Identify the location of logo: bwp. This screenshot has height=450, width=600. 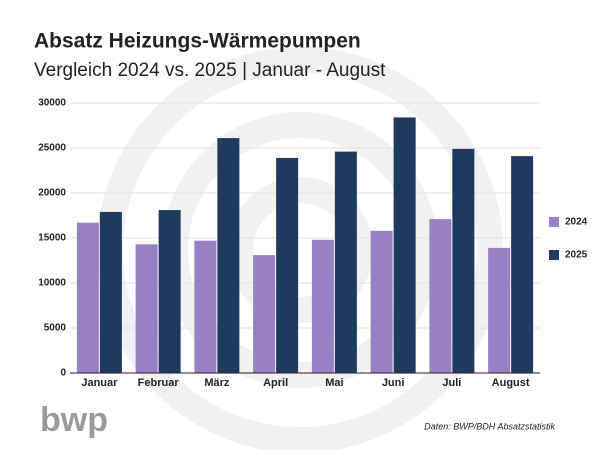
(74, 420).